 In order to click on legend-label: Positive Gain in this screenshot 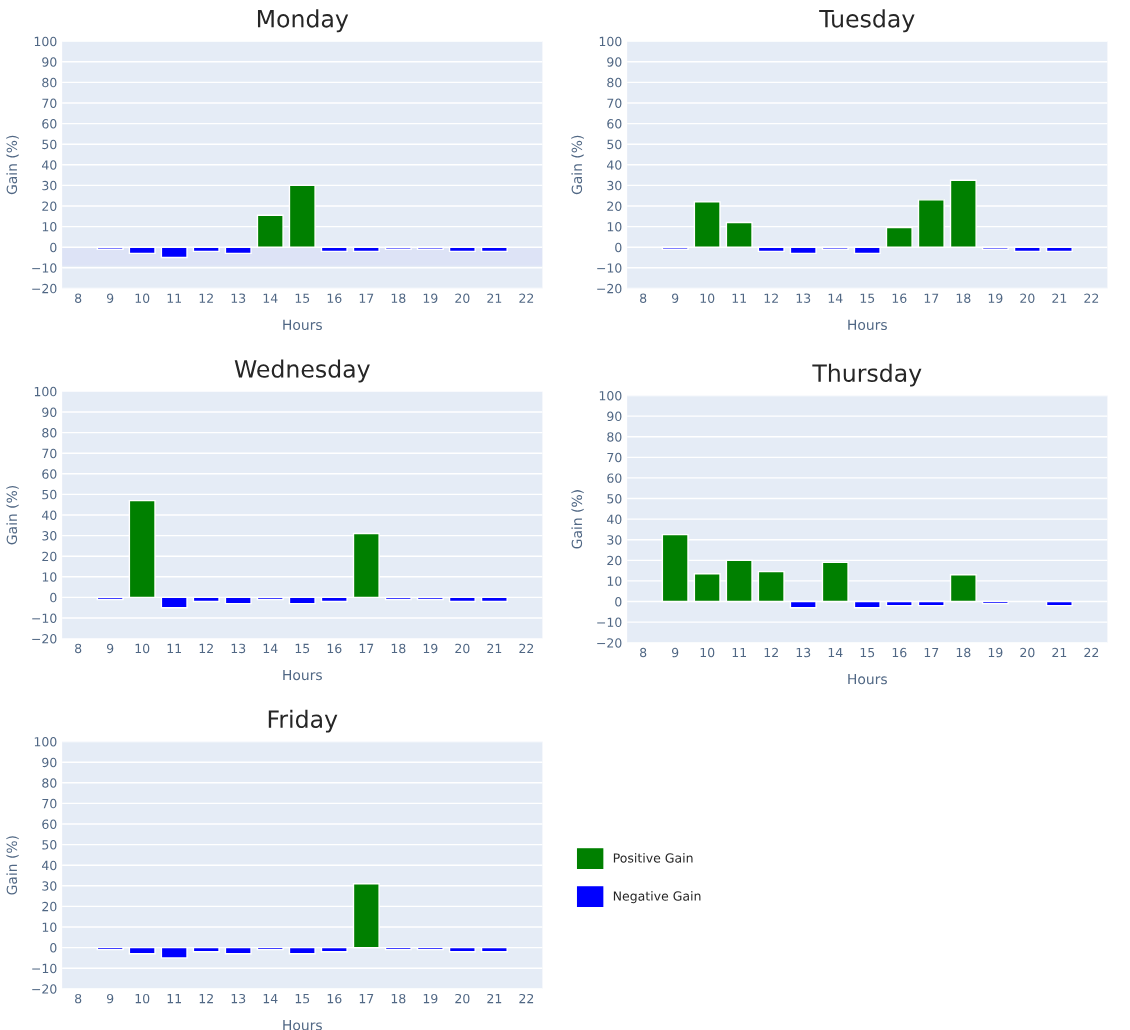, I will do `click(653, 858)`.